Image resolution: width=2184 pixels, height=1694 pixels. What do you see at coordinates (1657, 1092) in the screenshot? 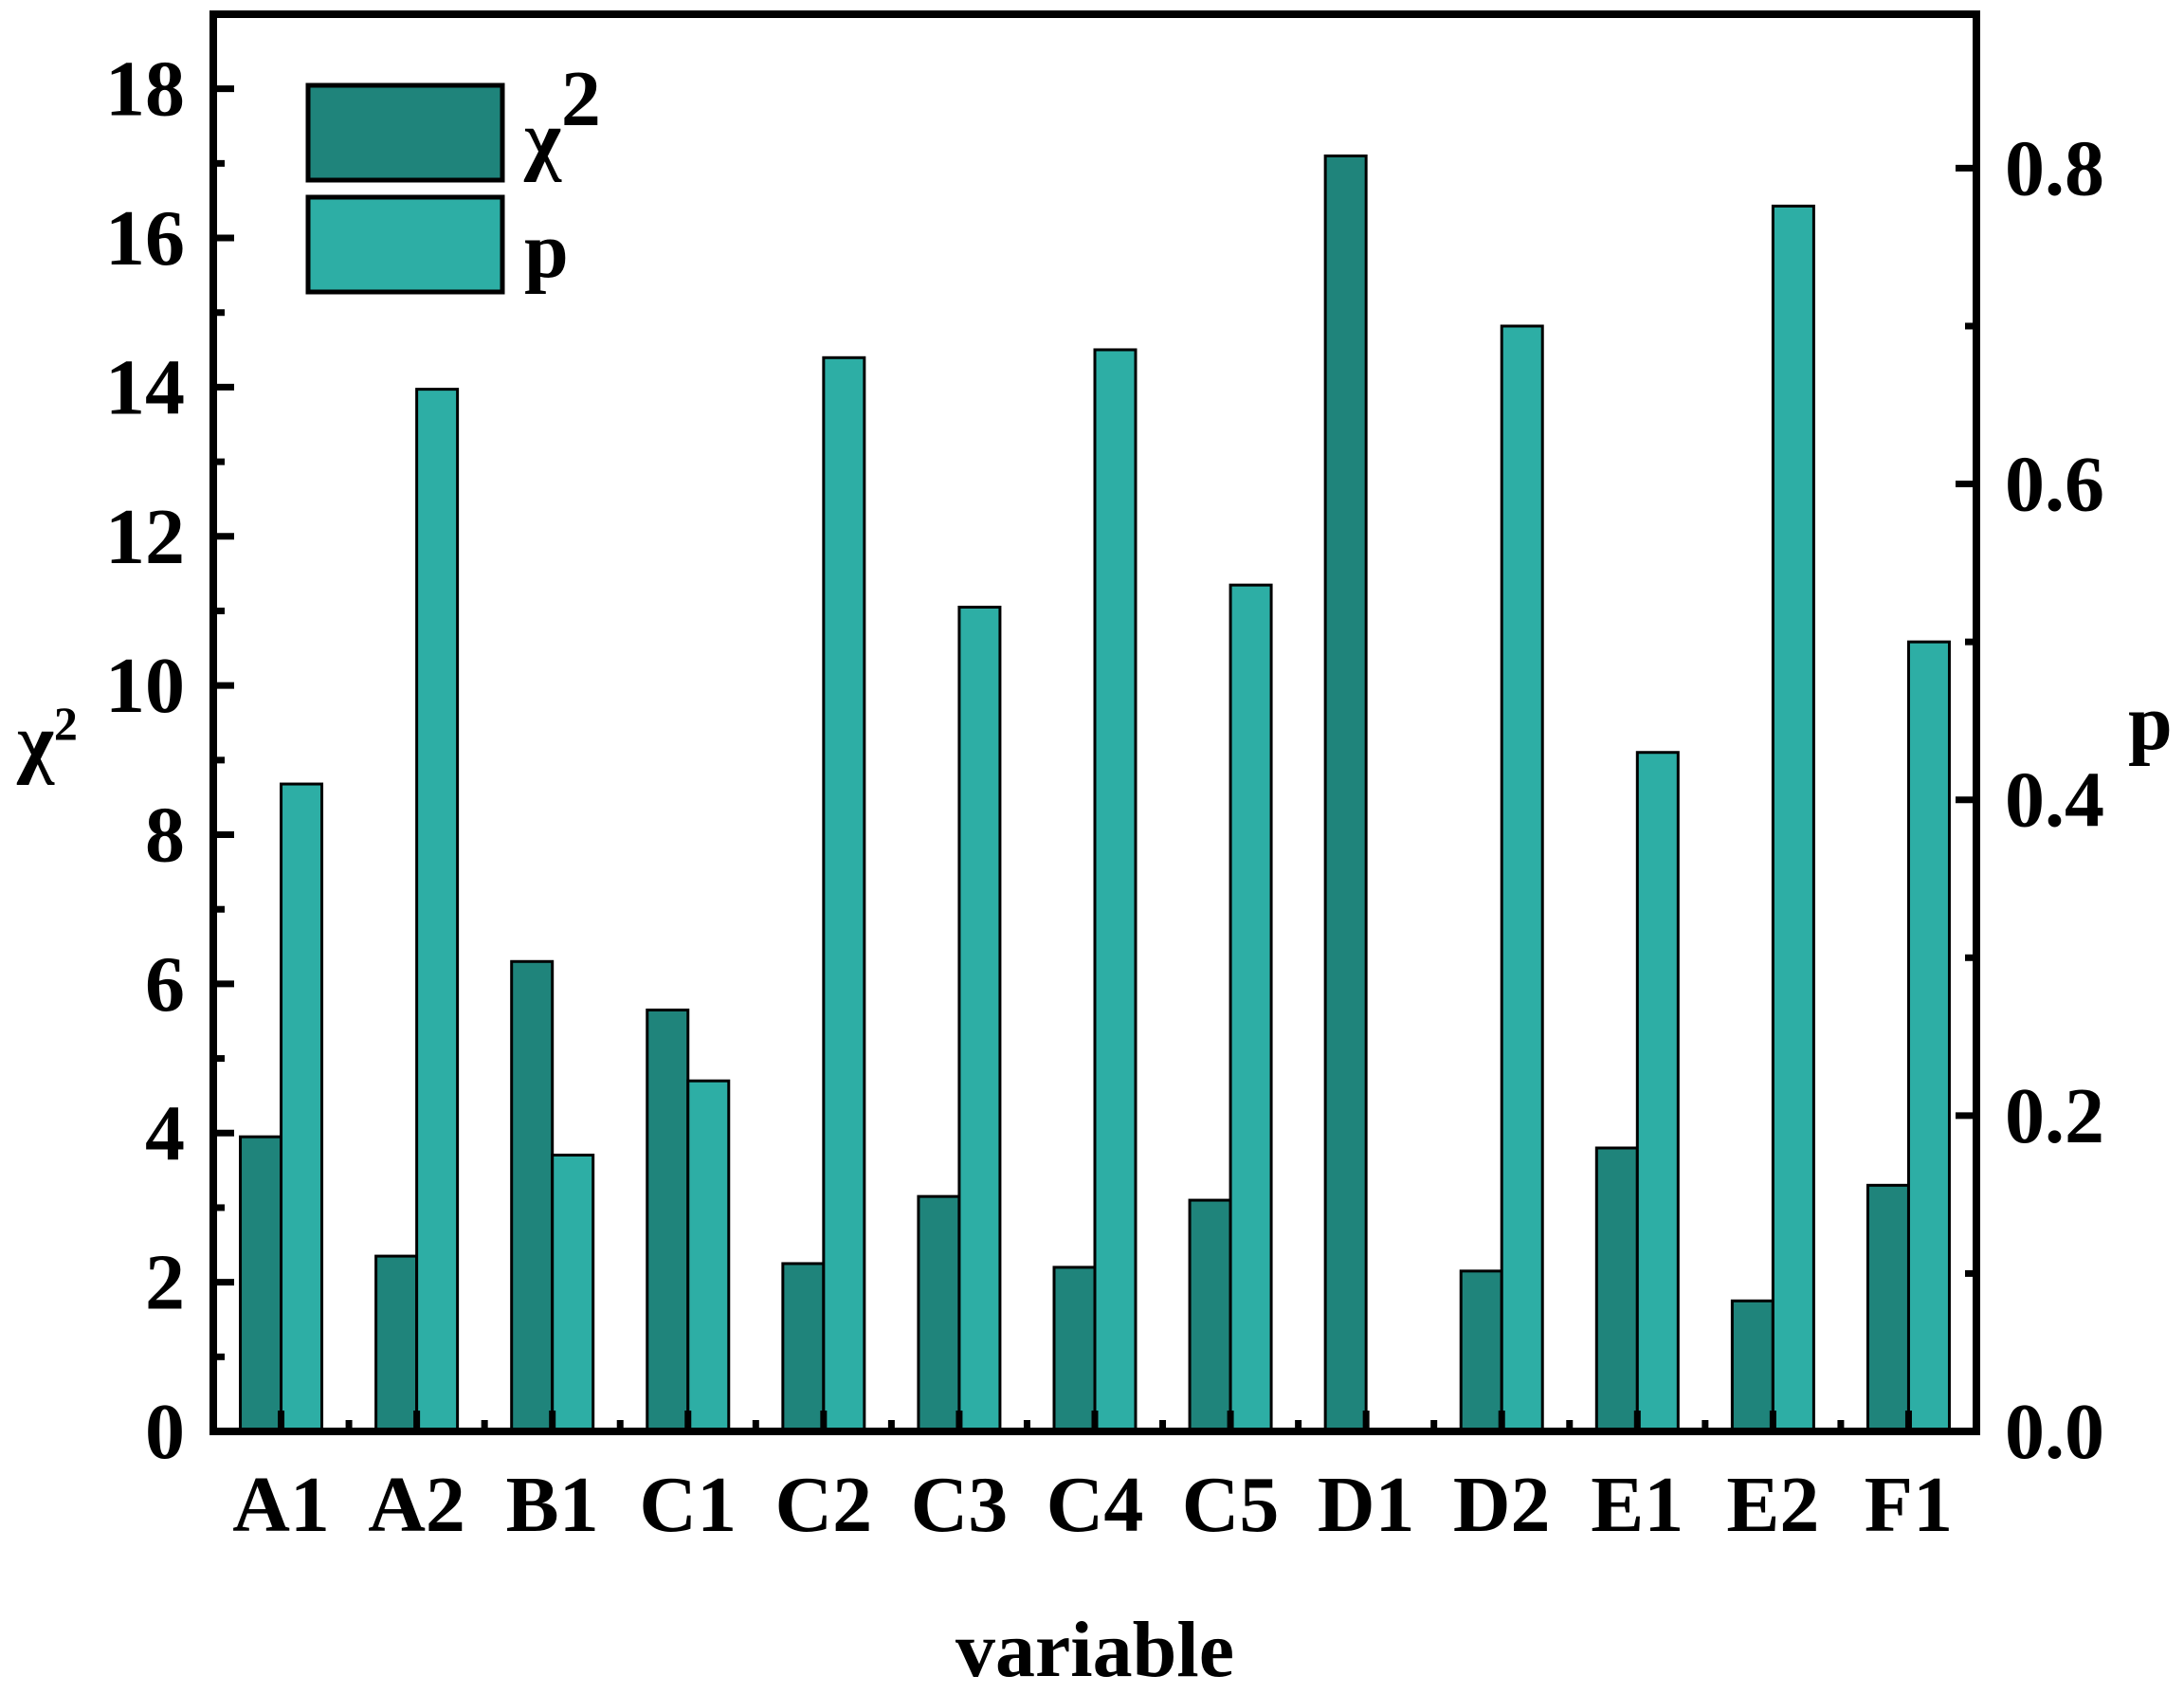
I see `bar-p-e1` at bounding box center [1657, 1092].